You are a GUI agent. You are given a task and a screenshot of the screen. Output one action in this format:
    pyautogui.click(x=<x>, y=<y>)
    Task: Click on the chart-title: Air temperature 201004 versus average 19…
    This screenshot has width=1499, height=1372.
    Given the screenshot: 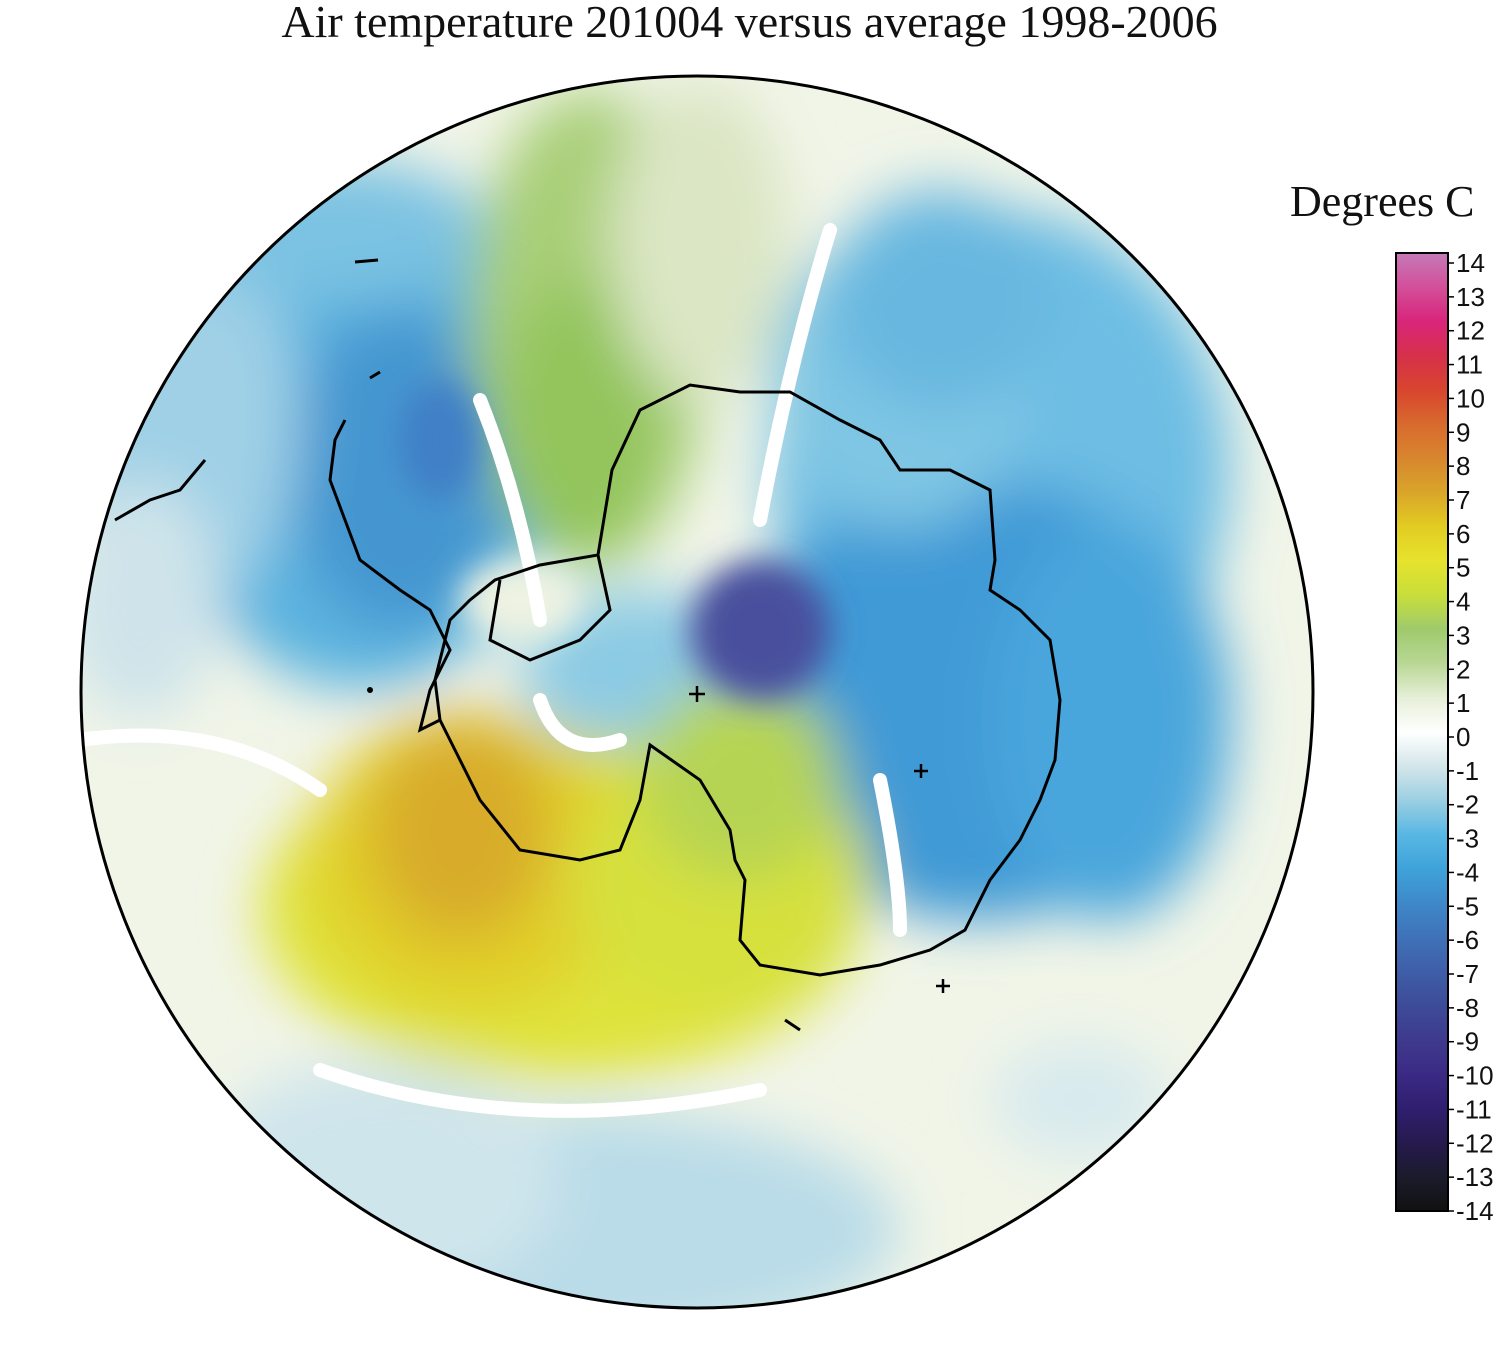 What is the action you would take?
    pyautogui.click(x=749, y=23)
    